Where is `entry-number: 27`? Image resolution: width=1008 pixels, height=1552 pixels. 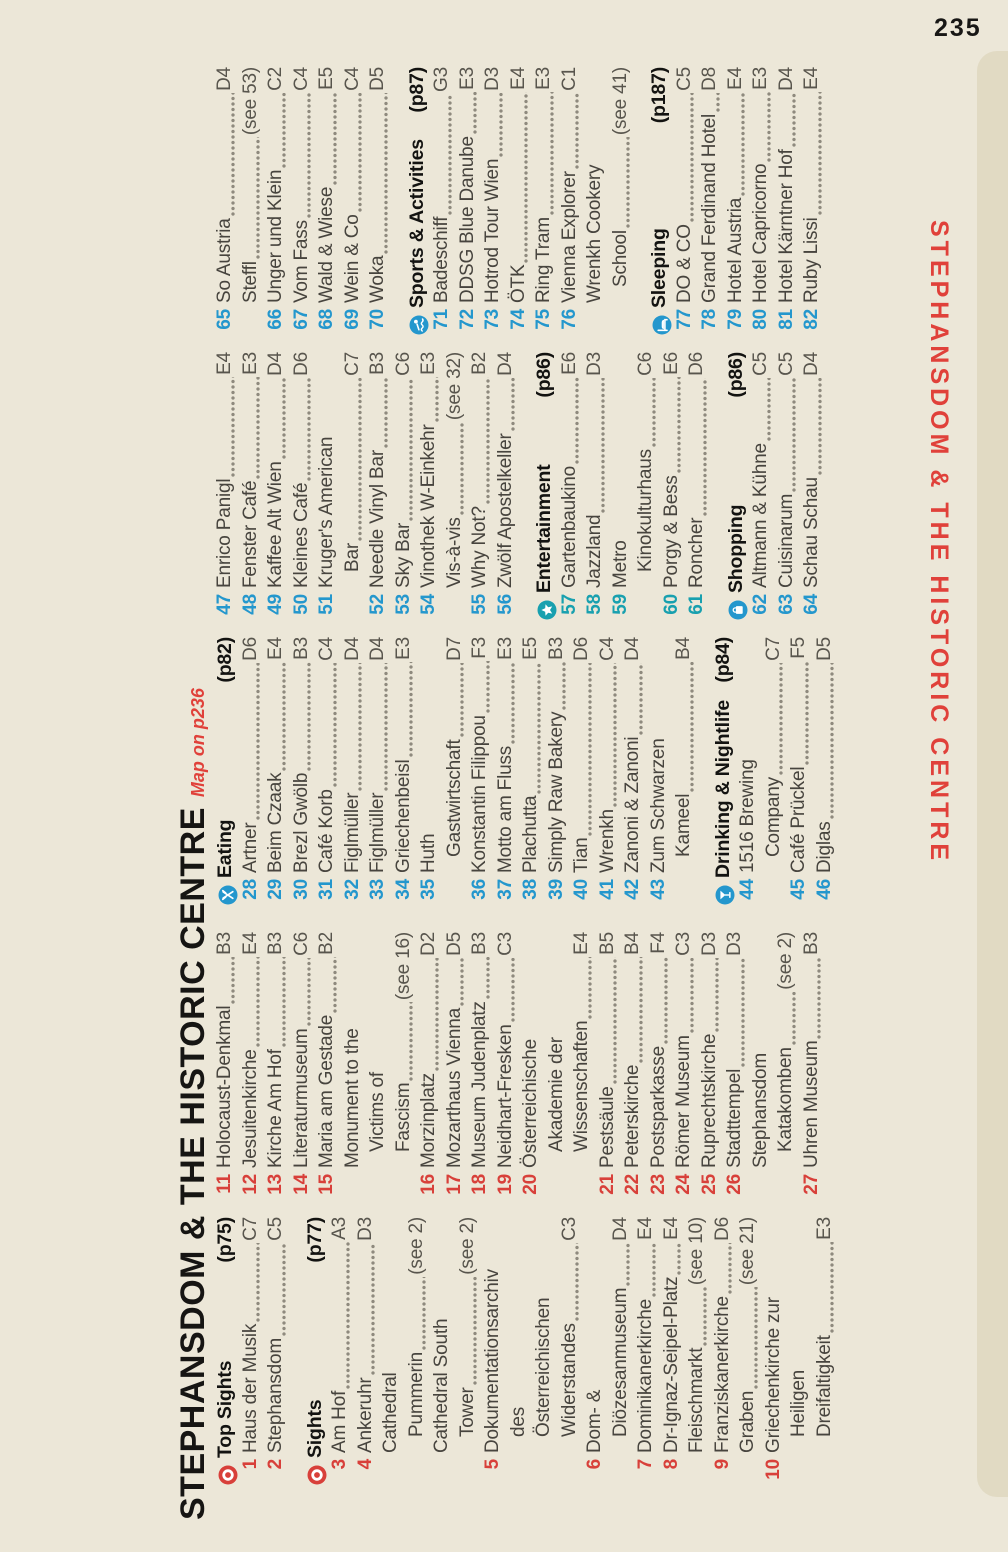
entry-number: 27 is located at coordinates (811, 1184).